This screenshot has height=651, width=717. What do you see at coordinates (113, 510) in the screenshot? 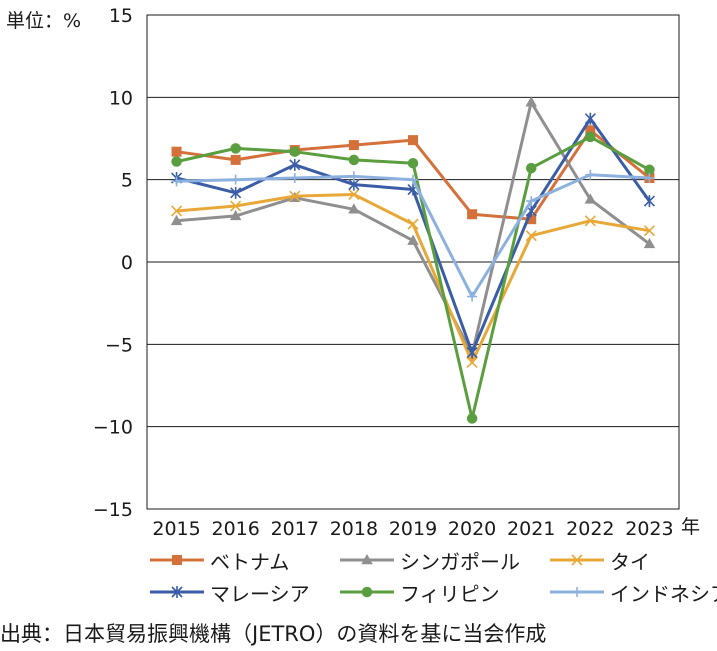
I see `y-tick-label: −15` at bounding box center [113, 510].